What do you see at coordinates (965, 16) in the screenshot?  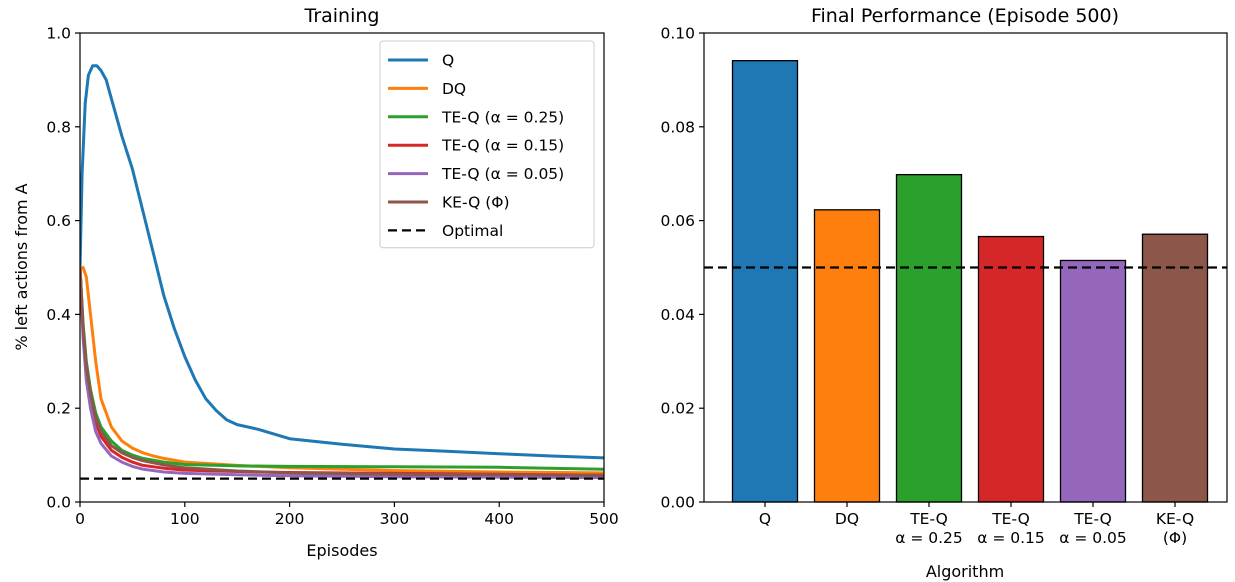 I see `final-performance-title: Final Performance (Episode 500)` at bounding box center [965, 16].